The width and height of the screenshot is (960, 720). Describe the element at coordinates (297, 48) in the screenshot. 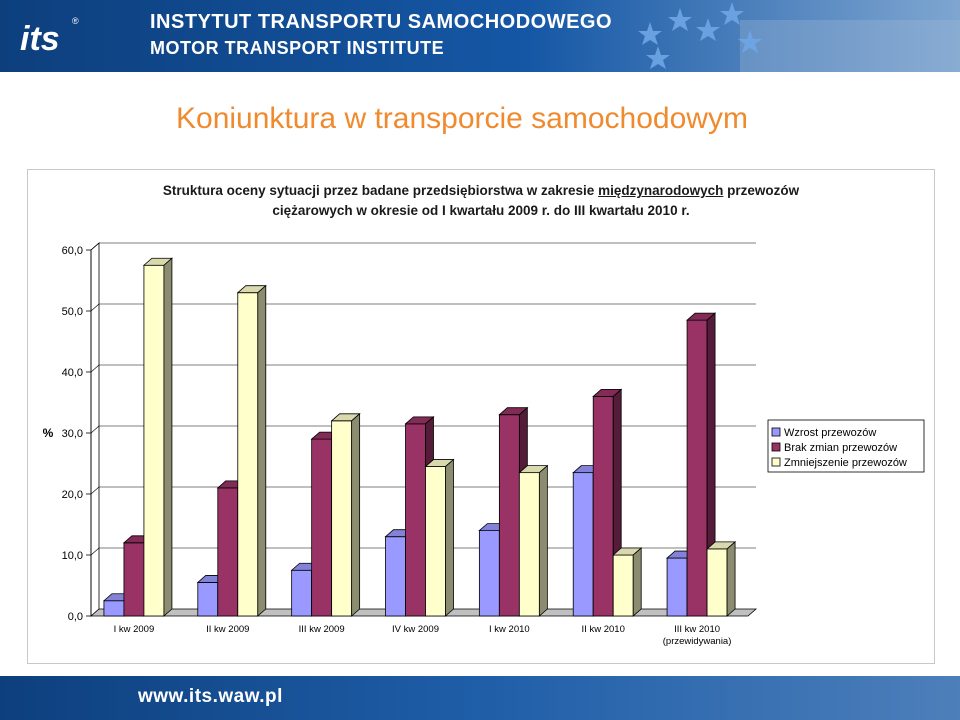

I see `institute-name-en: MOTOR TRANSPORT INSTITUTE` at that location.